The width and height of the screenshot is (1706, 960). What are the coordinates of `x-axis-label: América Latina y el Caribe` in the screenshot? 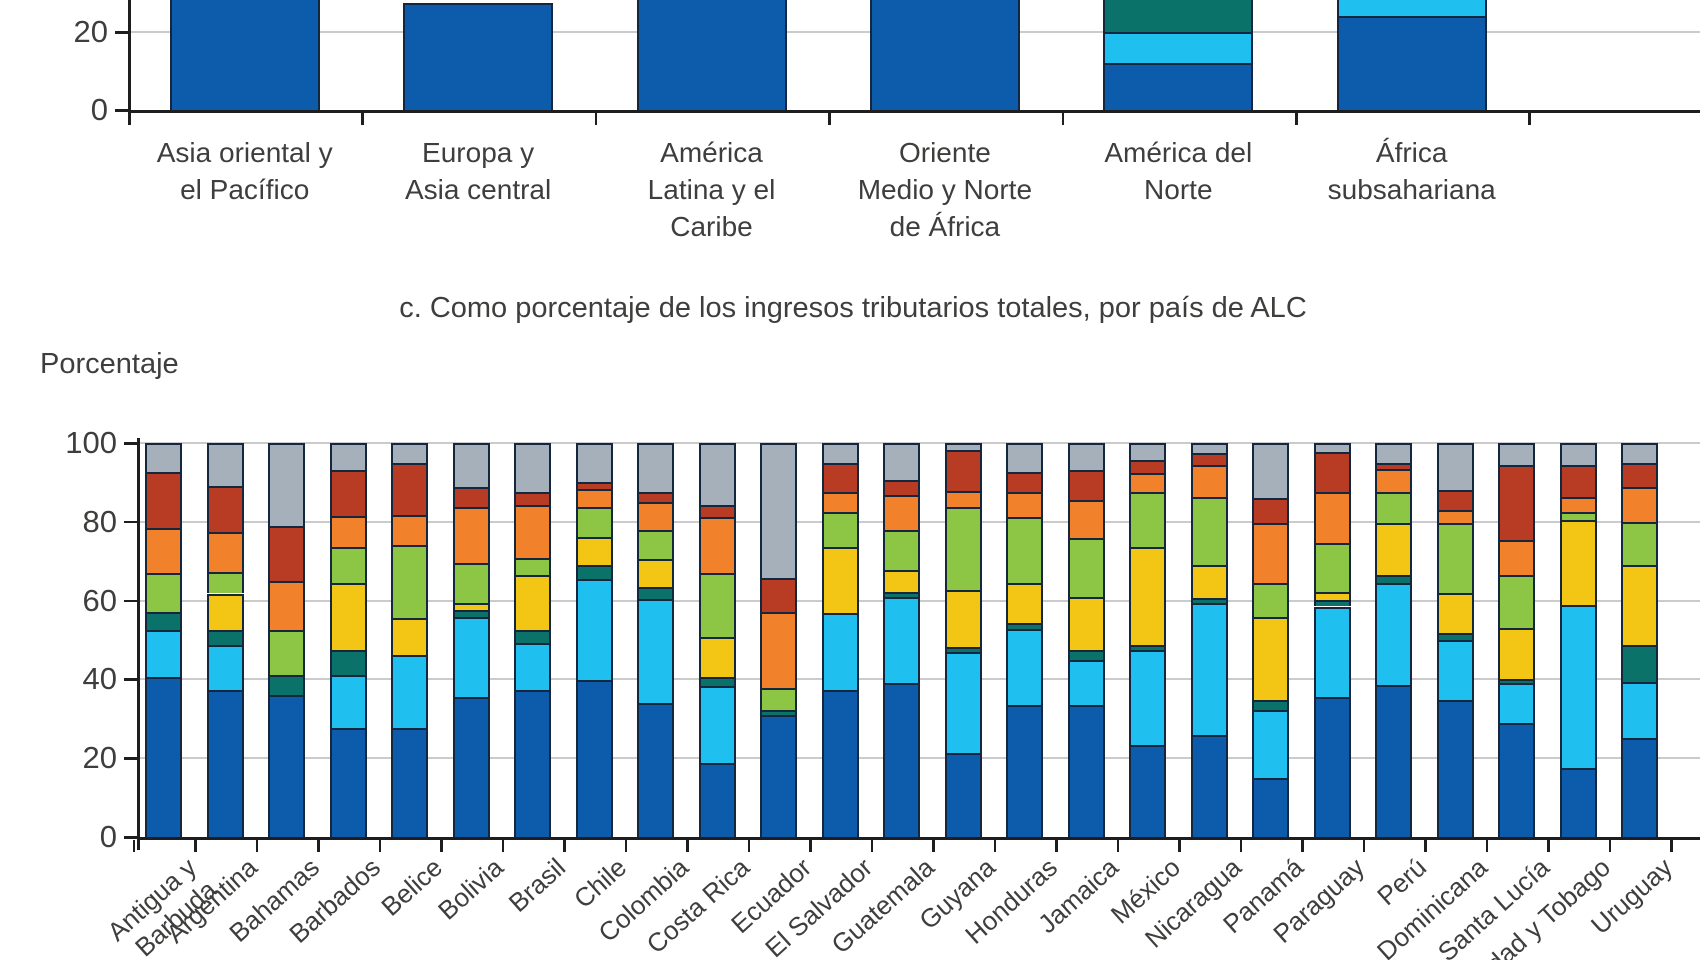 It's located at (711, 189).